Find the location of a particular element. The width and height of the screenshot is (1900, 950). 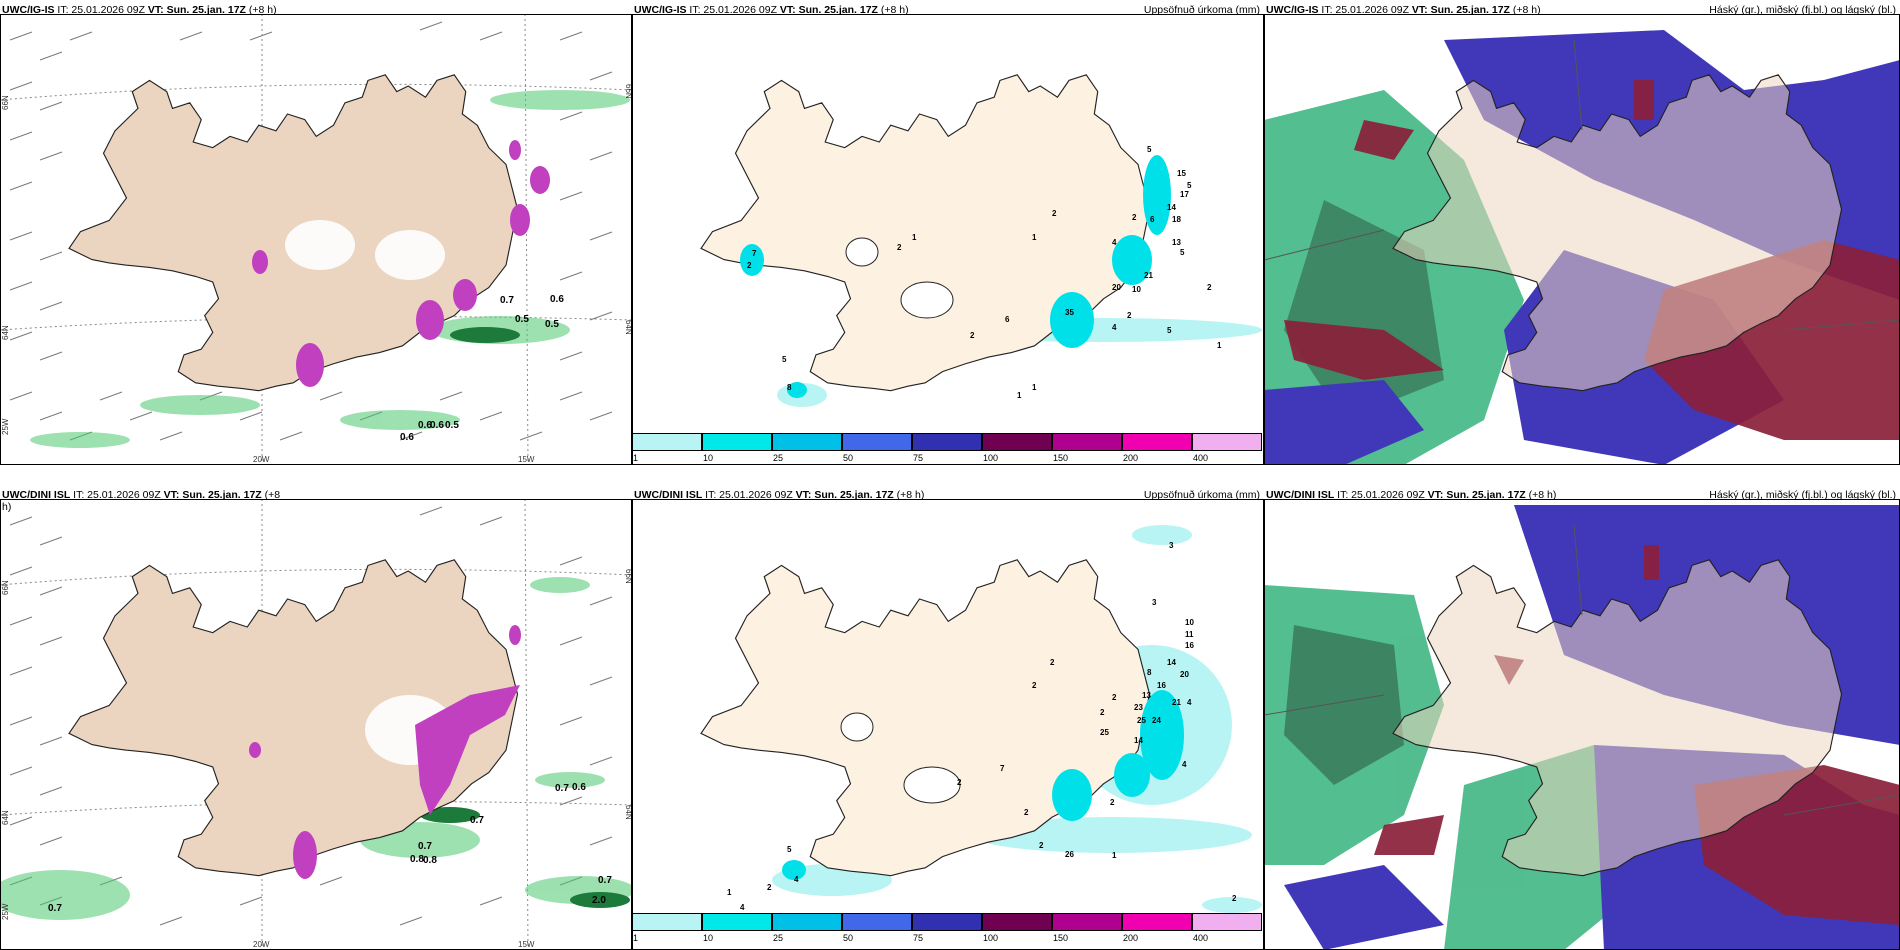

p2-value: 15 is located at coordinates (1181, 173).